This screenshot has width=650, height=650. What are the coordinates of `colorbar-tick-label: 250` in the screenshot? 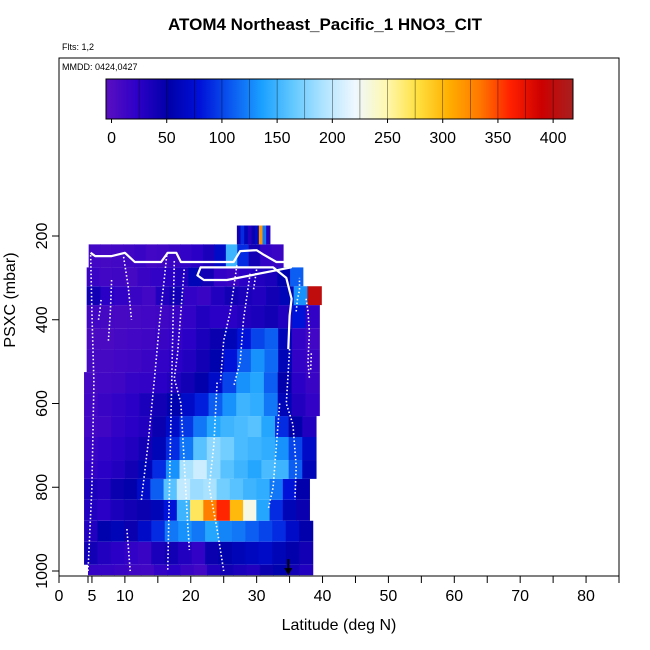 It's located at (387, 138).